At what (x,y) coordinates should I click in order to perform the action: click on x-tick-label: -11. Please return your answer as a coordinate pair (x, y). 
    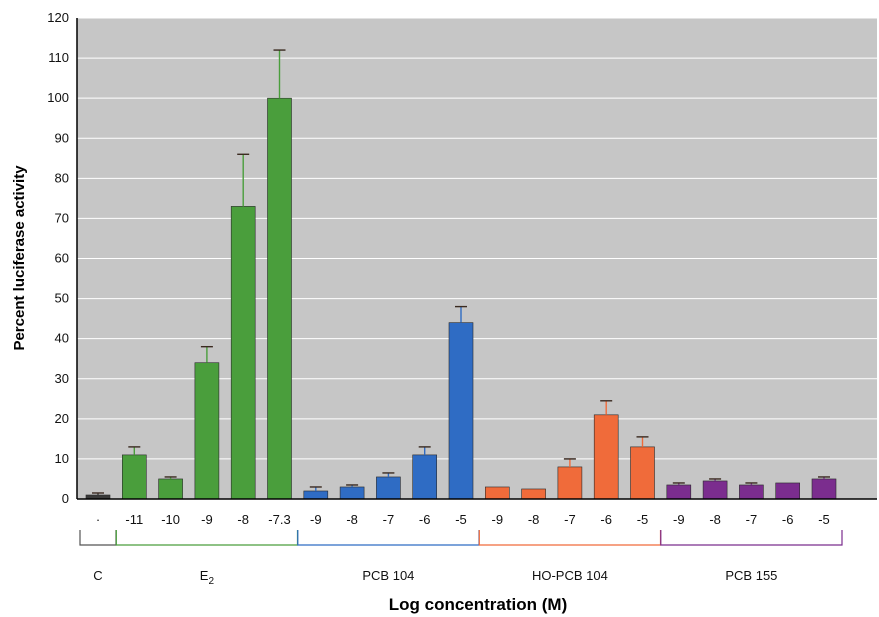
    Looking at the image, I should click on (134, 519).